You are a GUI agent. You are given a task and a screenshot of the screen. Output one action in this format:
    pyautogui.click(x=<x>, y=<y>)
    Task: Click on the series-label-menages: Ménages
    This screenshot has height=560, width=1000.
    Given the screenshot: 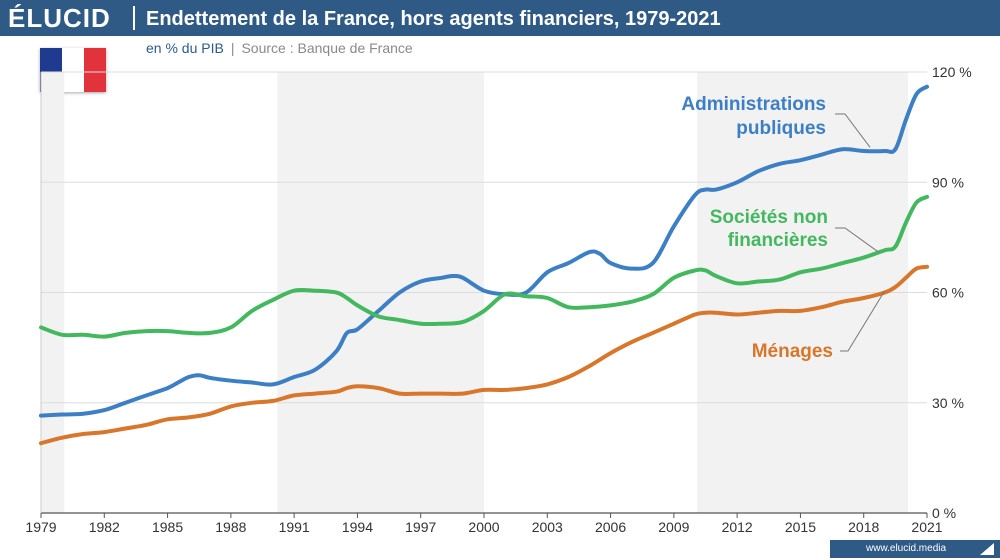 What is the action you would take?
    pyautogui.click(x=792, y=351)
    